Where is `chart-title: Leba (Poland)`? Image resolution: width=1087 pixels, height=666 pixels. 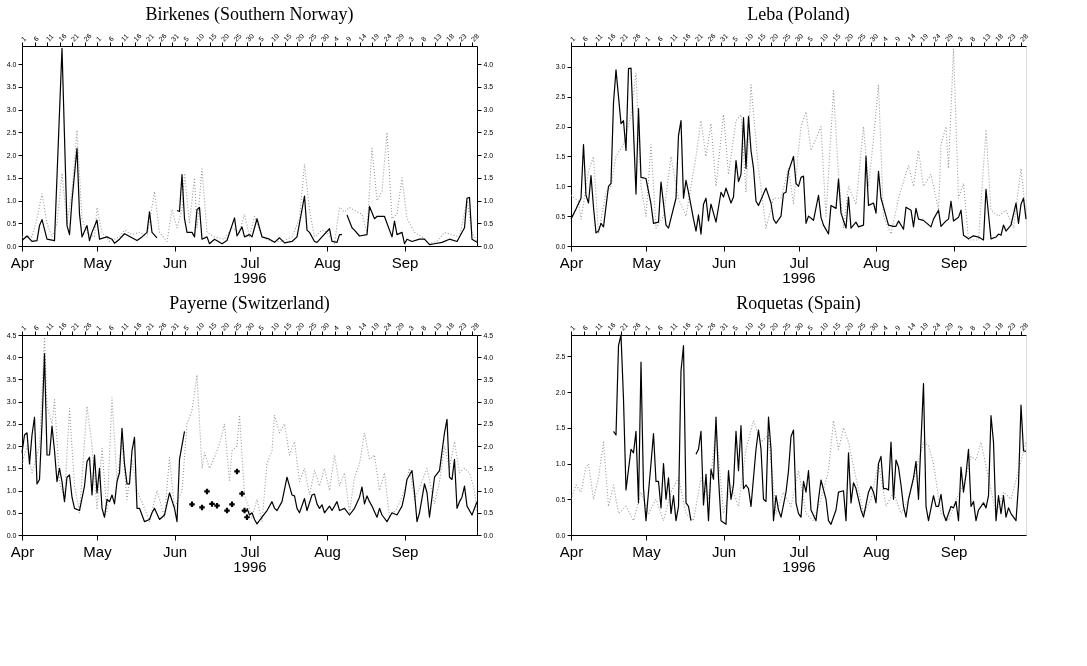 chart-title: Leba (Poland) is located at coordinates (798, 14).